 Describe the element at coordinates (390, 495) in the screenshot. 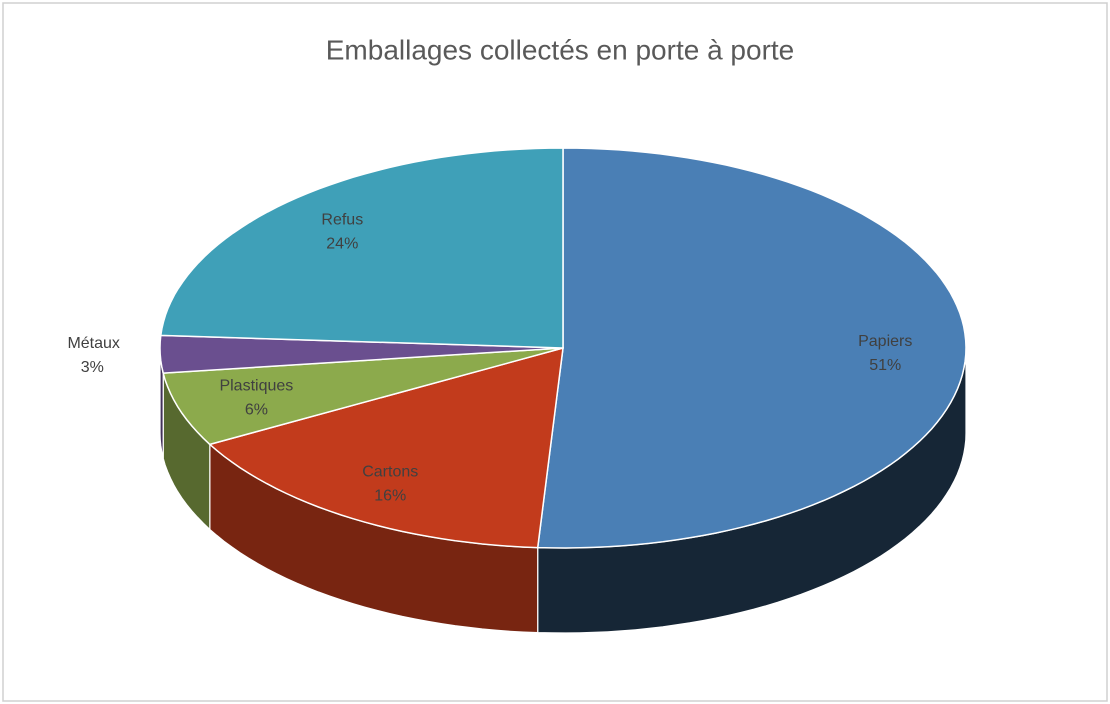

I see `slice-value-label: 16%` at that location.